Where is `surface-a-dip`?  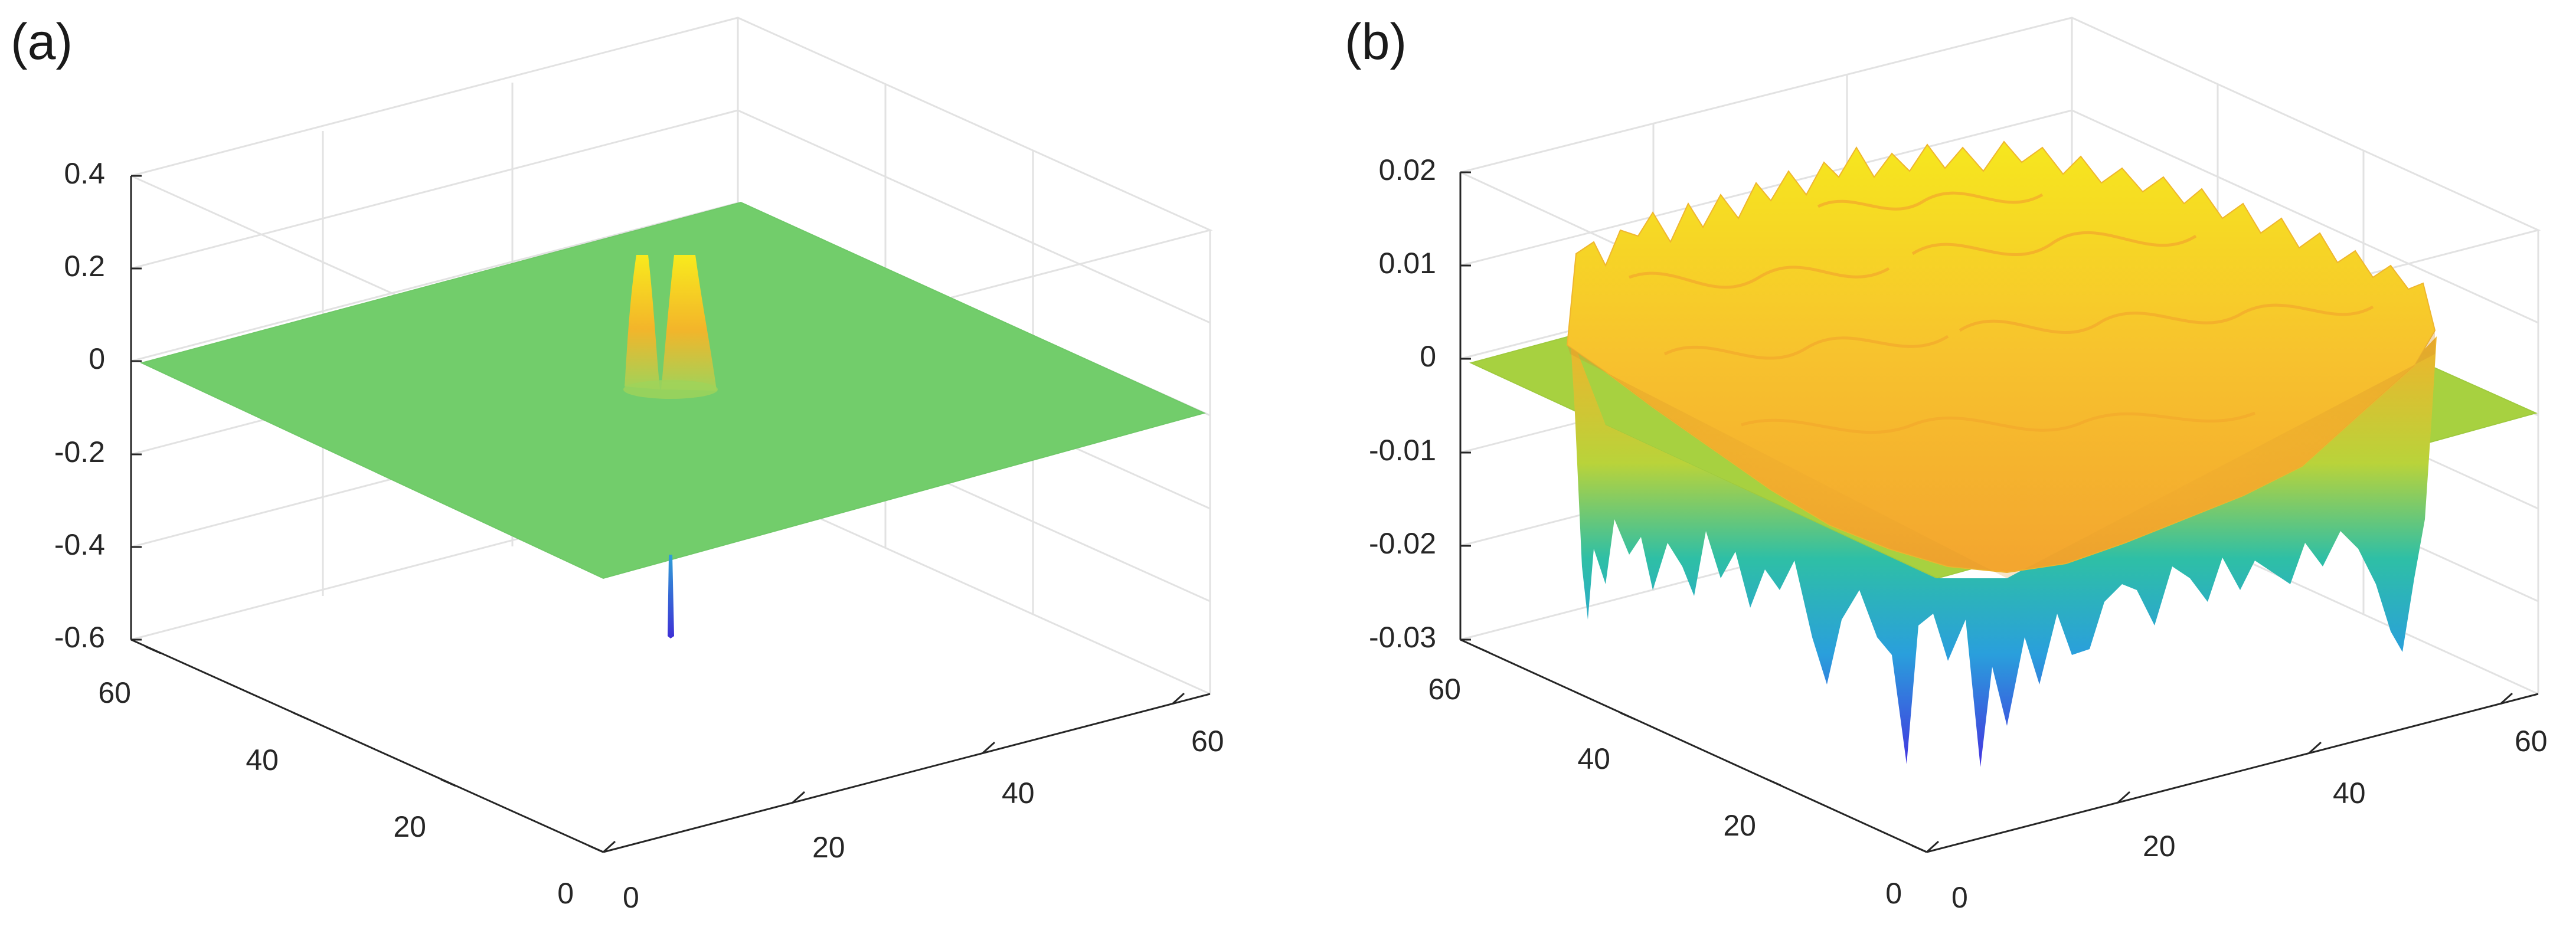 surface-a-dip is located at coordinates (671, 596).